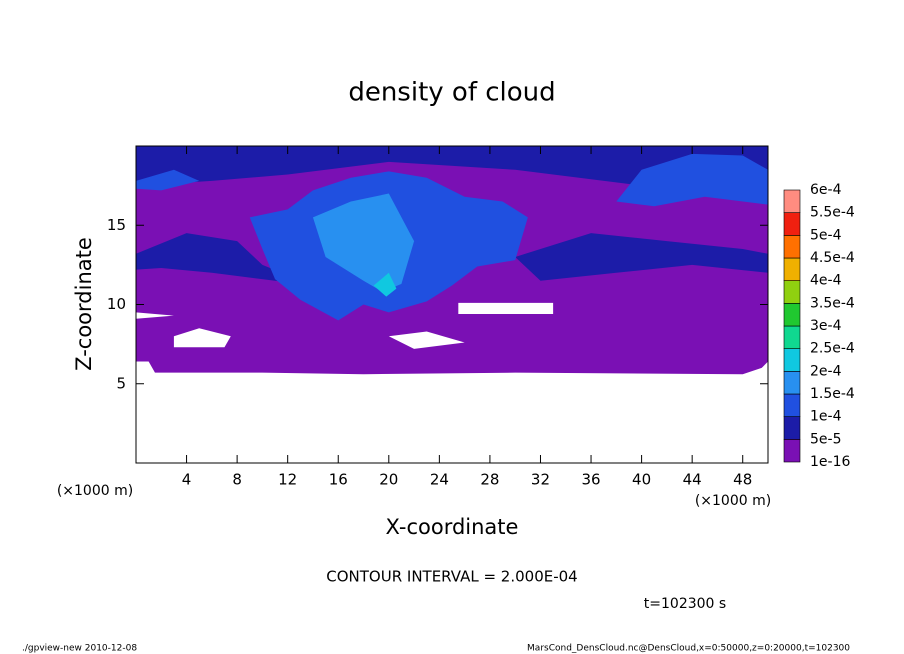  I want to click on colorbar-label: 5e-5, so click(825, 439).